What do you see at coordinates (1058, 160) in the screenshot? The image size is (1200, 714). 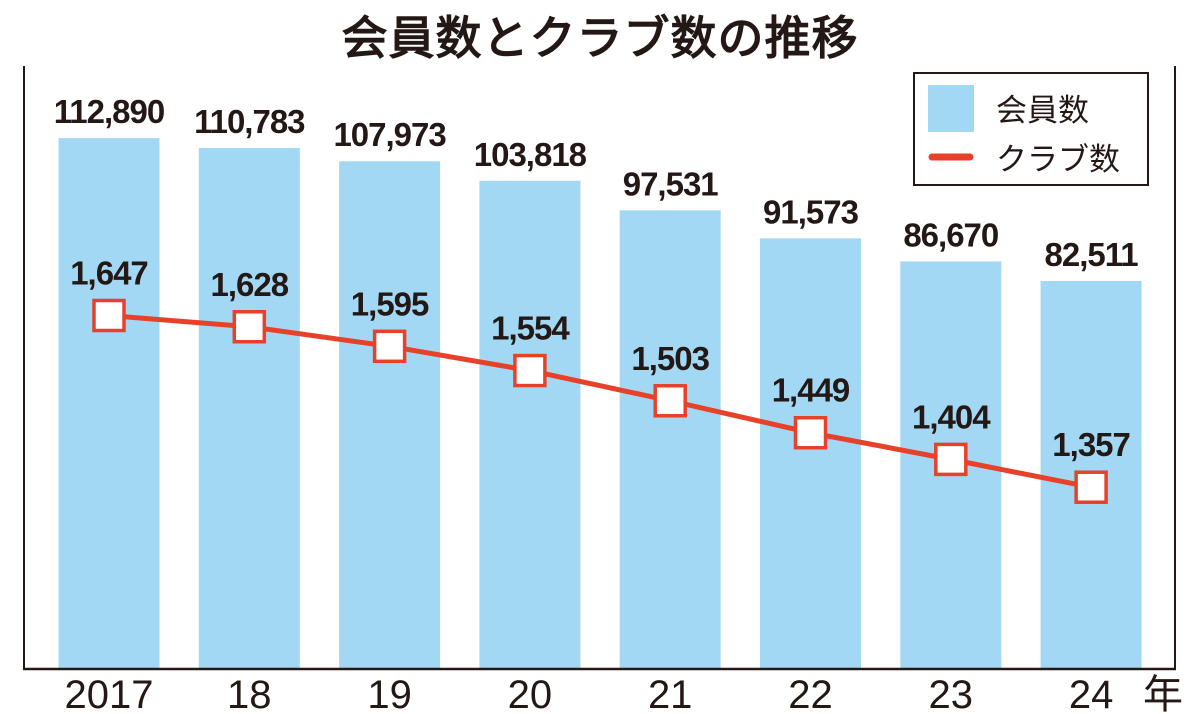 I see `legend-label-line: クラブ数` at bounding box center [1058, 160].